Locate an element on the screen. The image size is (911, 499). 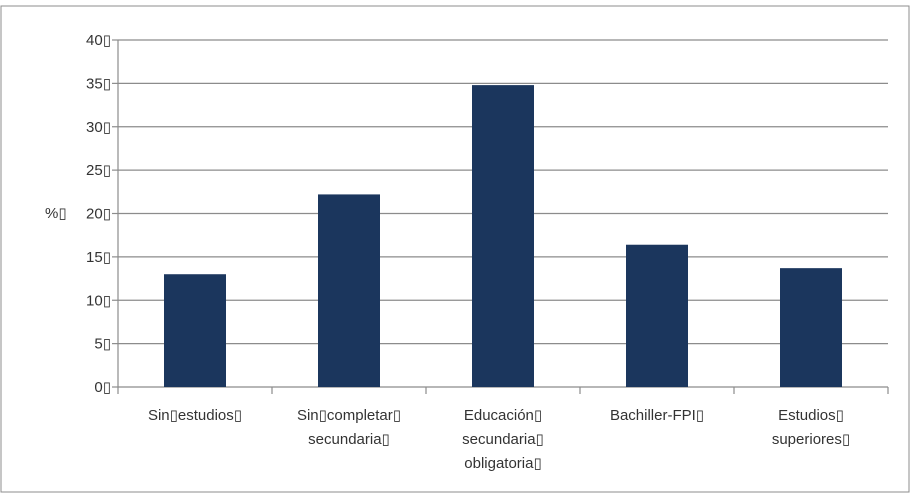
y-tick-label: 30▯ is located at coordinates (98, 127).